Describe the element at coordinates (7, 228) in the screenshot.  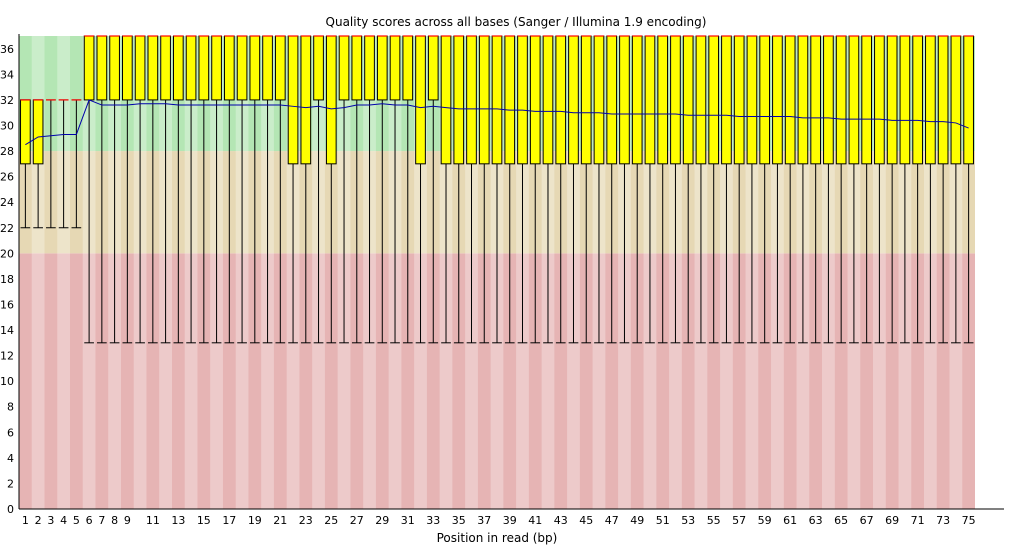
I see `y-tick-22: 22` at that location.